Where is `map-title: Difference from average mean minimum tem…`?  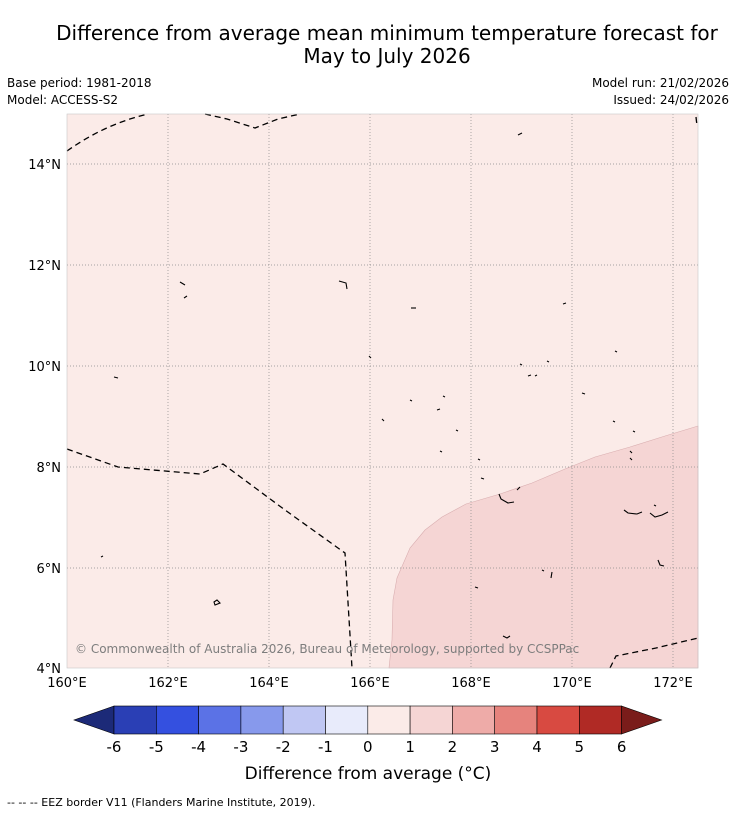 map-title: Difference from average mean minimum tem… is located at coordinates (368, 45).